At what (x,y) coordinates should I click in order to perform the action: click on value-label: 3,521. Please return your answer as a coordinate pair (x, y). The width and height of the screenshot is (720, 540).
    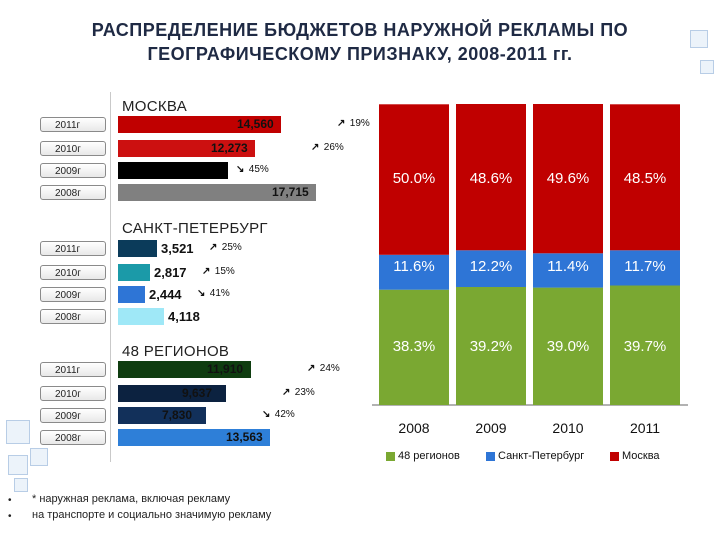
    Looking at the image, I should click on (177, 248).